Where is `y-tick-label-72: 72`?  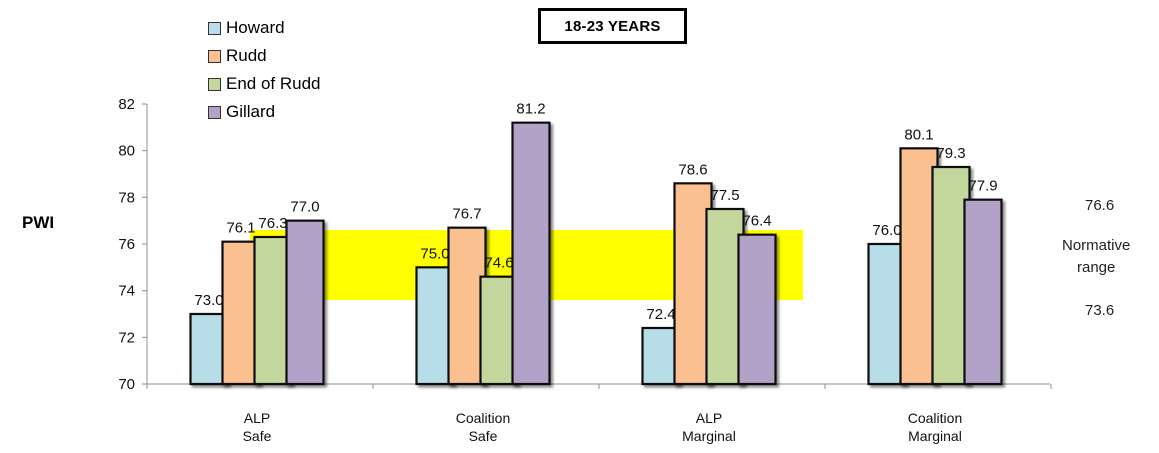 y-tick-label-72: 72 is located at coordinates (126, 337).